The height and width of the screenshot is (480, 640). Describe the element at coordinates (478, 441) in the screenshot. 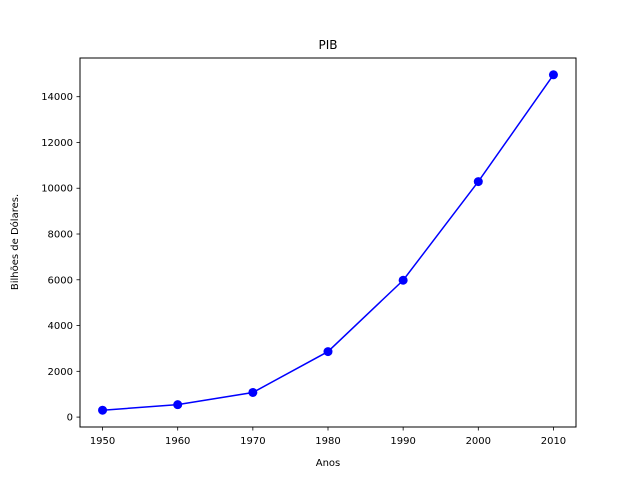

I see `x-tick-label: 2000` at that location.